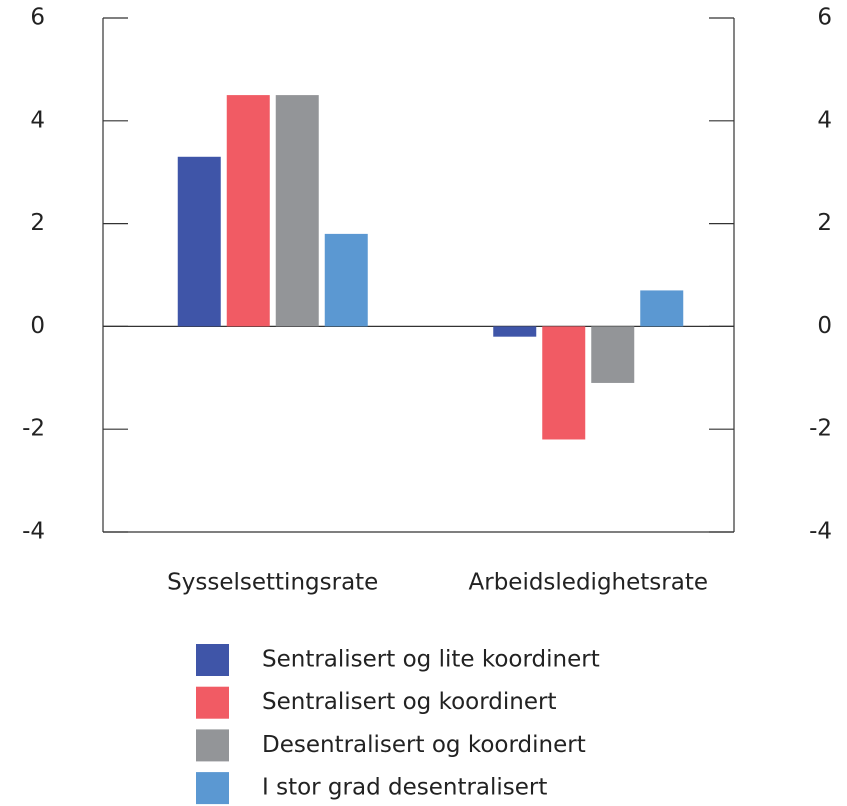  I want to click on legend-label: Desentralisert og koordinert, so click(424, 745).